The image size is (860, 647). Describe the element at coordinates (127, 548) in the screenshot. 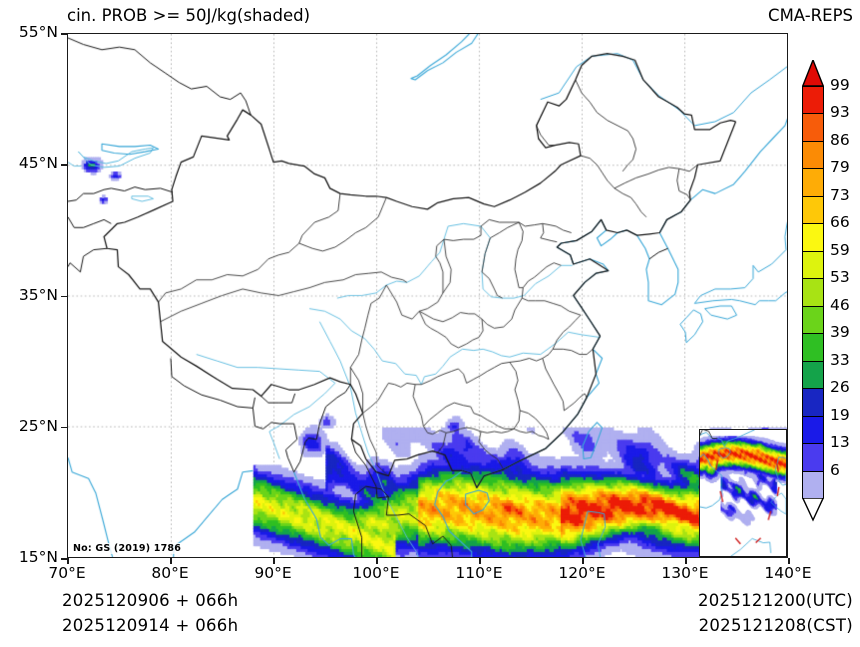

I see `map-approval-number: No: GS (2019) 1786` at that location.